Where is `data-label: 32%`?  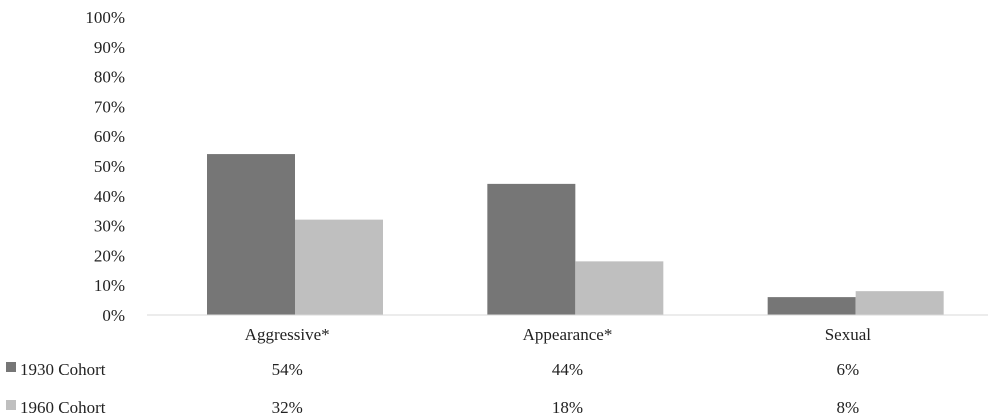 data-label: 32% is located at coordinates (287, 407).